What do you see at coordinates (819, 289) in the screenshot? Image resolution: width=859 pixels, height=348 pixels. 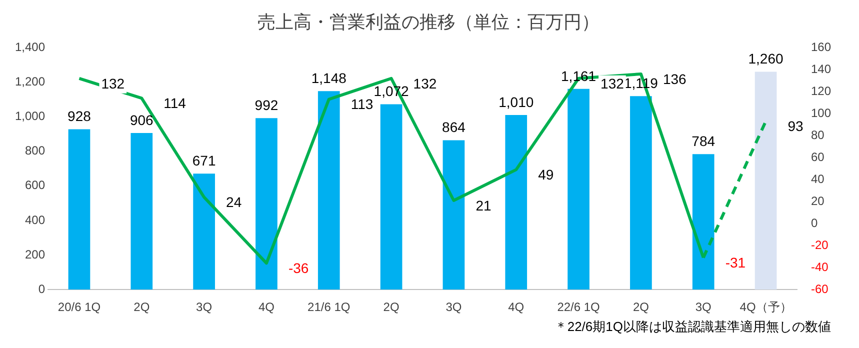 I see `y2-tick-label: -60` at bounding box center [819, 289].